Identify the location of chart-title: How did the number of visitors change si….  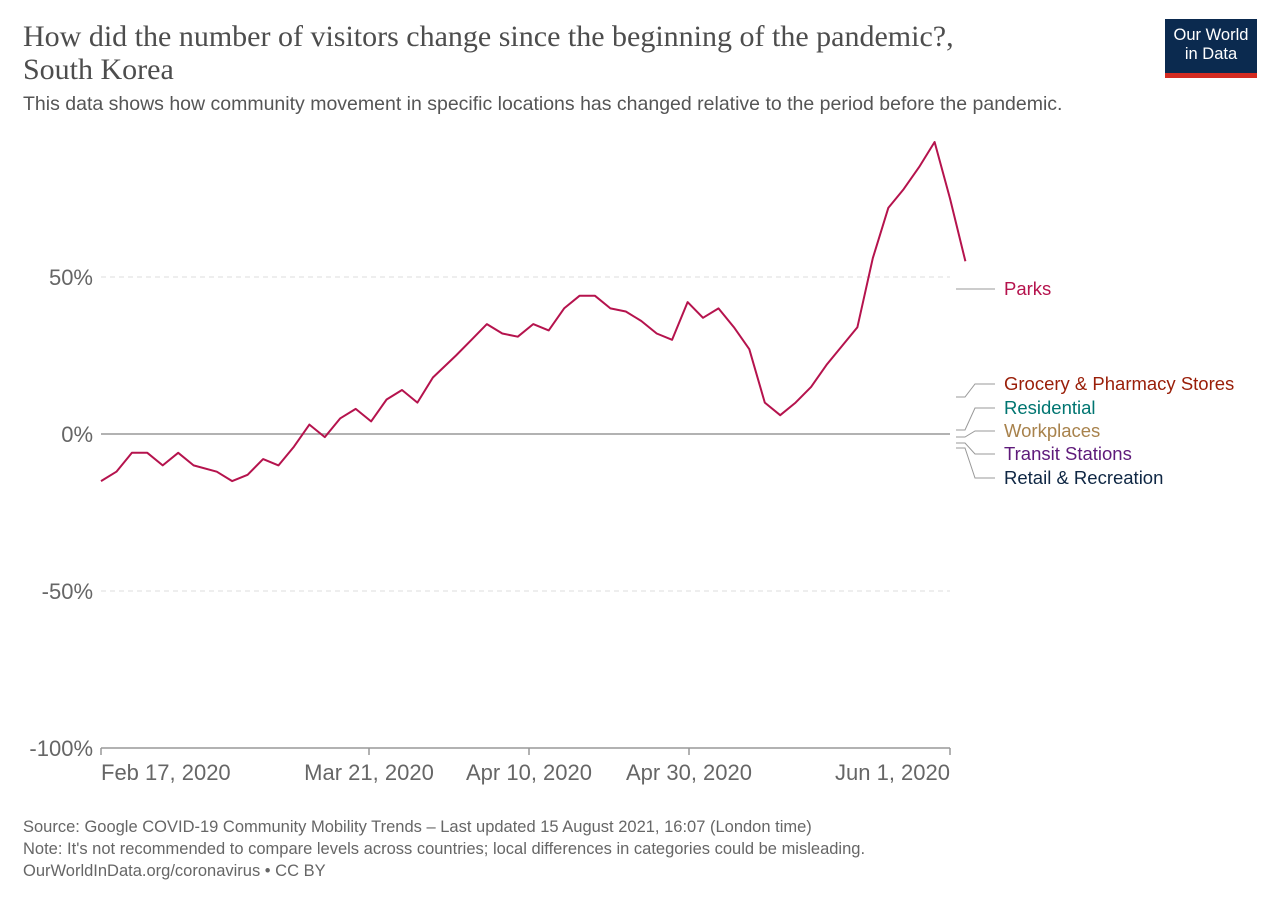
(488, 53).